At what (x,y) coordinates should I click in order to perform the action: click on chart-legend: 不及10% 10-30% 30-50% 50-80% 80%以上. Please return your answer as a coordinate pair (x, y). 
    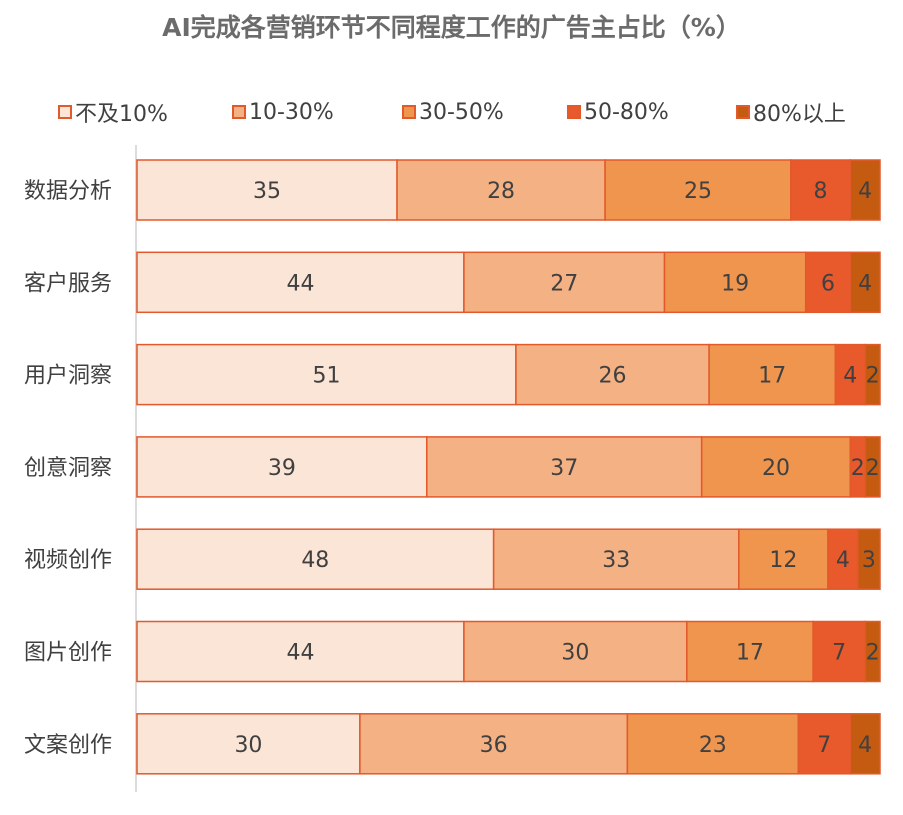
    Looking at the image, I should click on (451, 112).